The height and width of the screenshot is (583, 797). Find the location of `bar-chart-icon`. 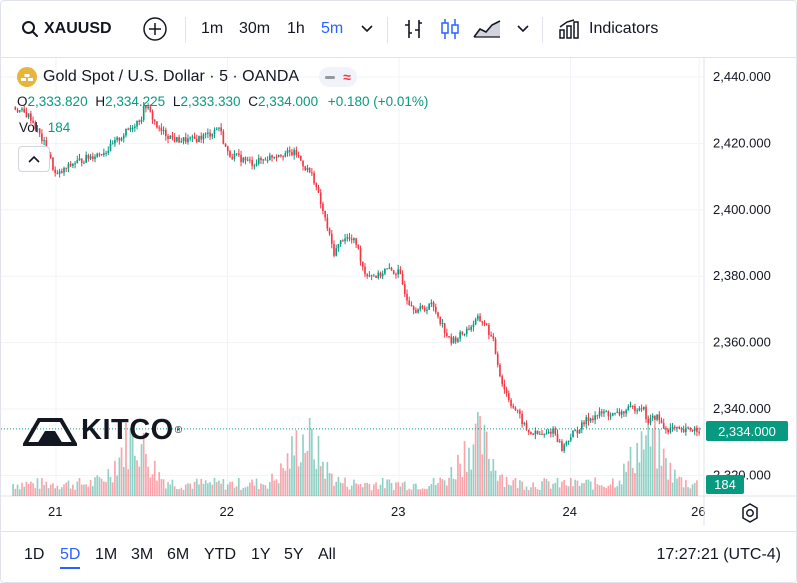

bar-chart-icon is located at coordinates (413, 29).